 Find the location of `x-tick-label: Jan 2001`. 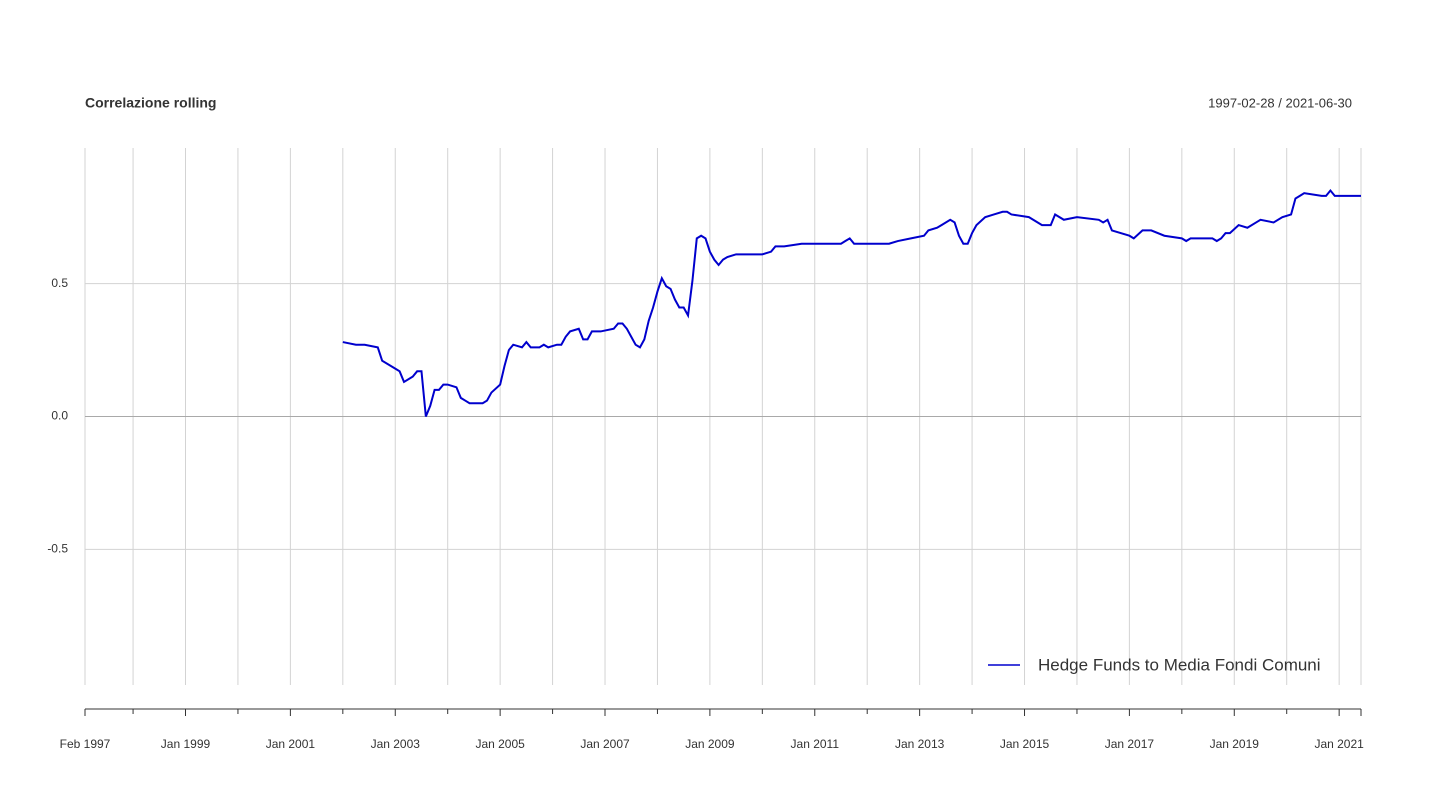

x-tick-label: Jan 2001 is located at coordinates (291, 744).